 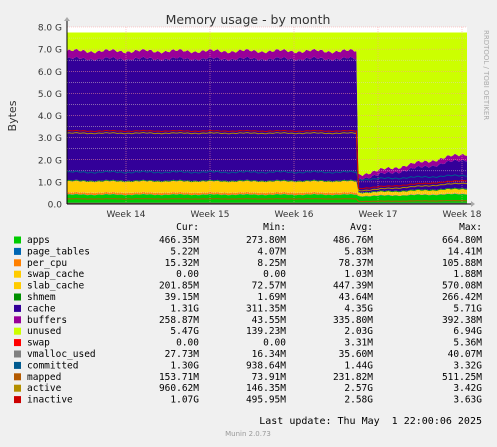 What do you see at coordinates (179, 286) in the screenshot?
I see `legend-value: 201.85M` at bounding box center [179, 286].